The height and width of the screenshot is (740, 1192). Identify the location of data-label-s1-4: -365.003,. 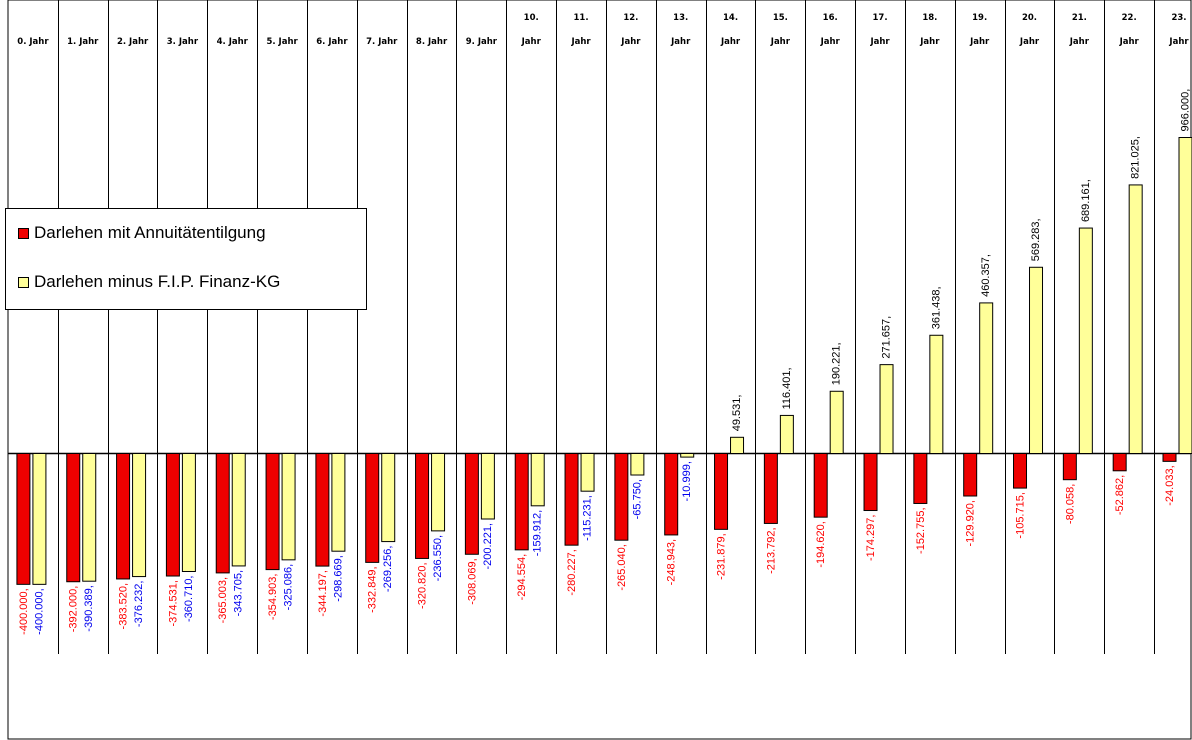
(223, 600).